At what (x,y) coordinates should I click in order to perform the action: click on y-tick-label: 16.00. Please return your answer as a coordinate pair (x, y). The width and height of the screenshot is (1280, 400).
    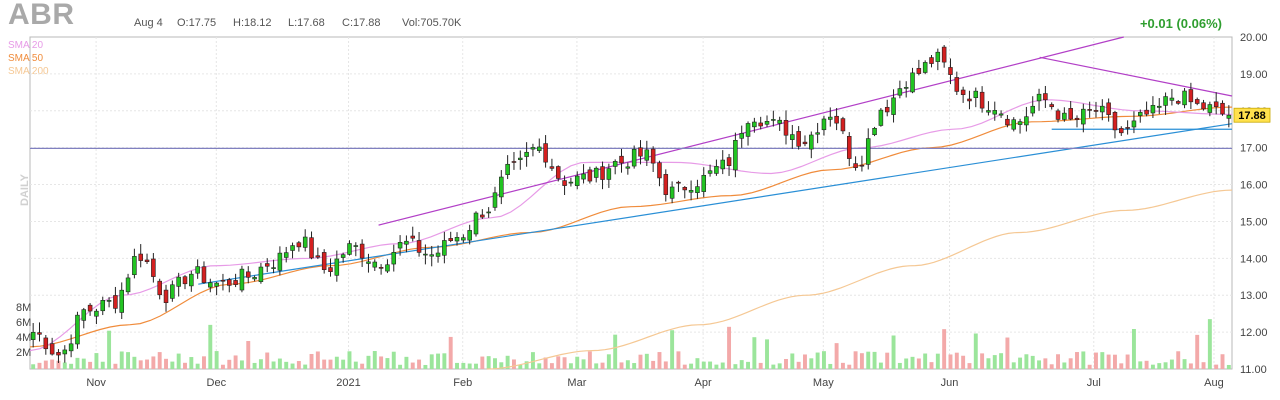
    Looking at the image, I should click on (1254, 186).